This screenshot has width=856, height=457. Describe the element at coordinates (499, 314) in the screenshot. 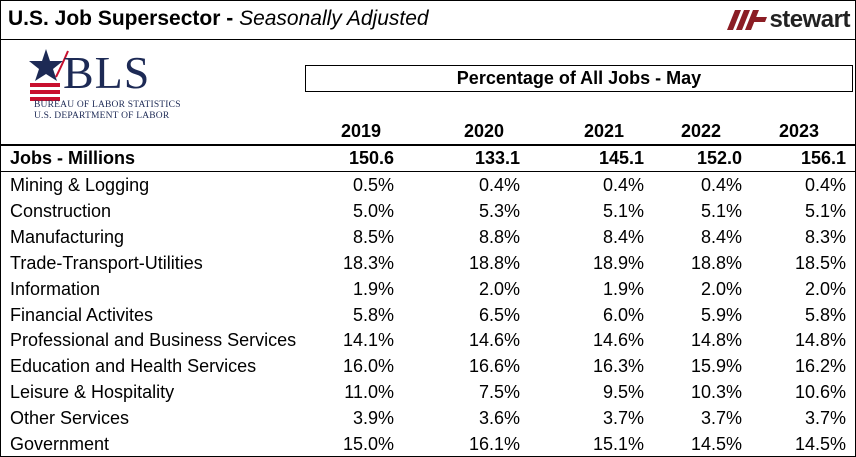

I see `row-value: 6.5%` at that location.